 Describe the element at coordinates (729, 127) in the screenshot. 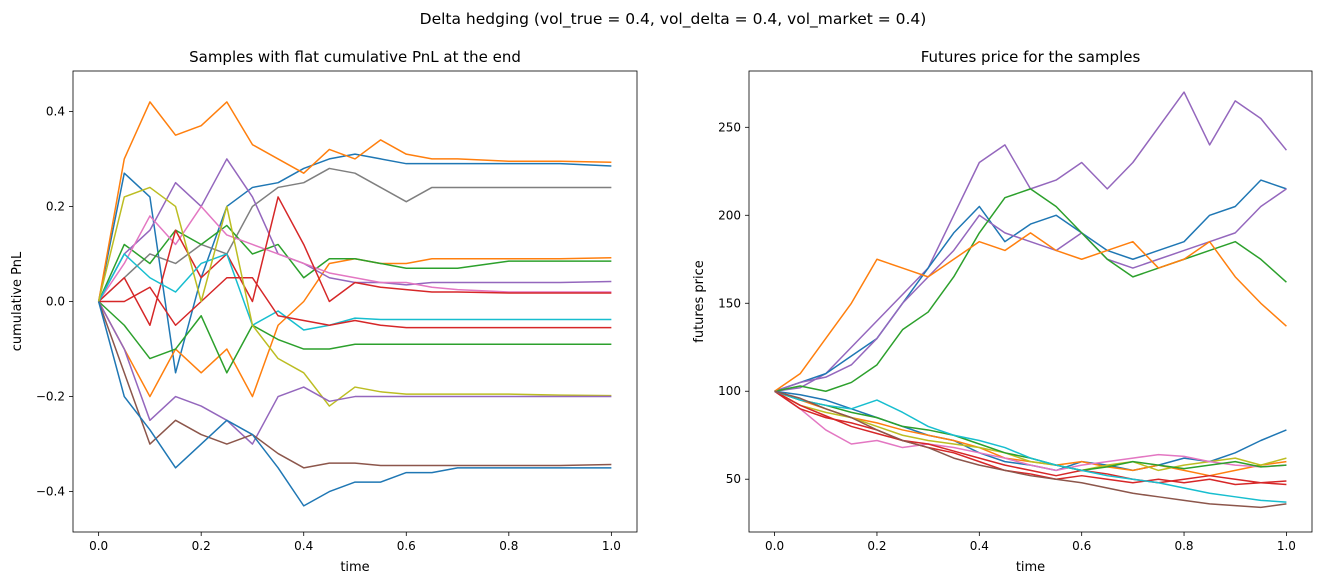

I see `y-tick-label: 250` at that location.